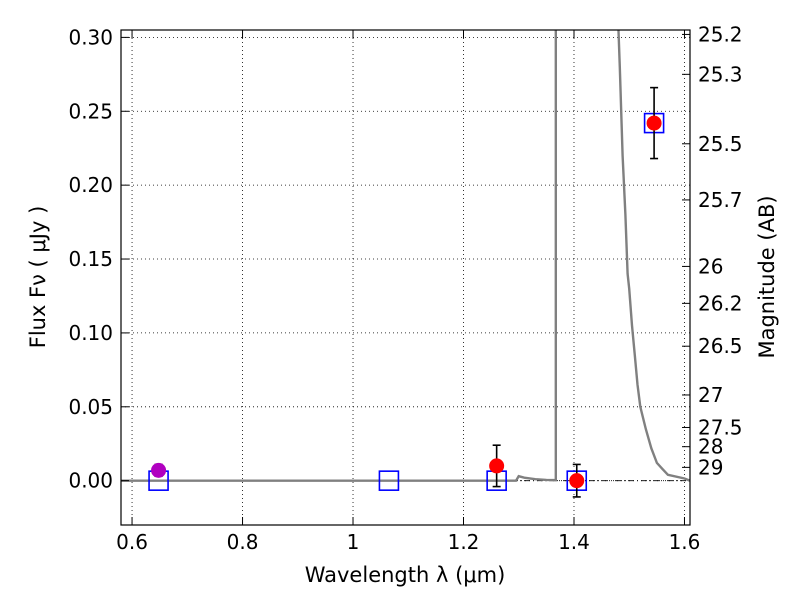  What do you see at coordinates (90, 259) in the screenshot?
I see `y-tick-label: 0.15` at bounding box center [90, 259].